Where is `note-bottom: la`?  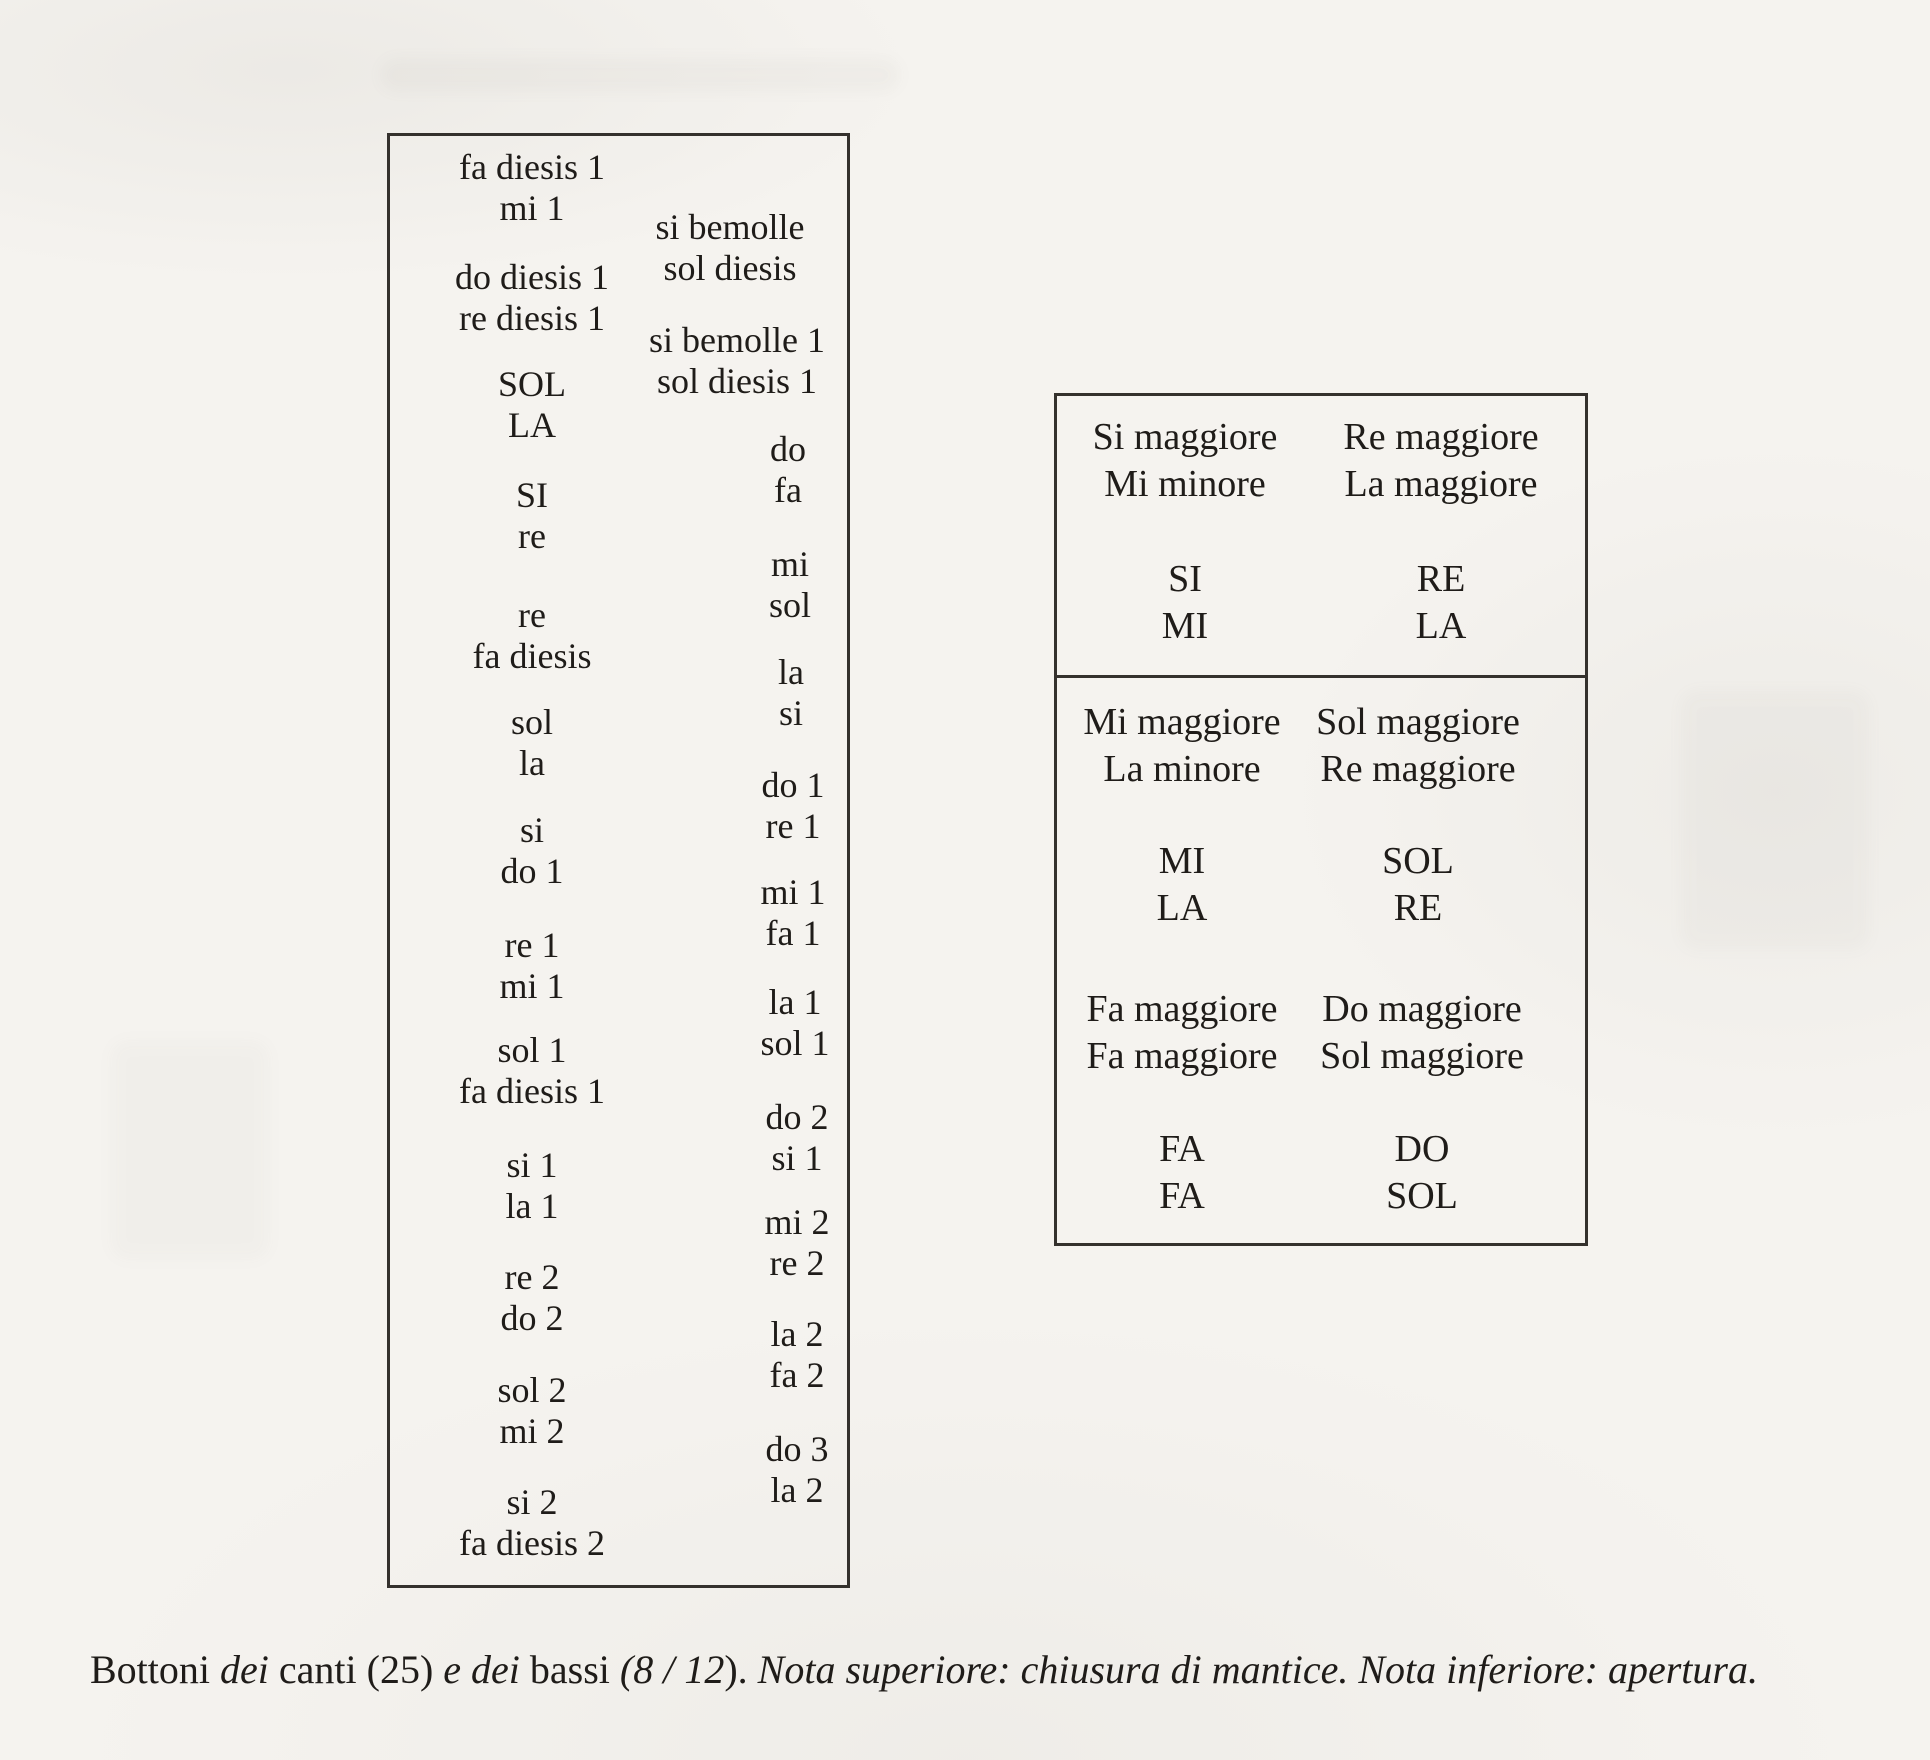
note-bottom: la is located at coordinates (532, 763).